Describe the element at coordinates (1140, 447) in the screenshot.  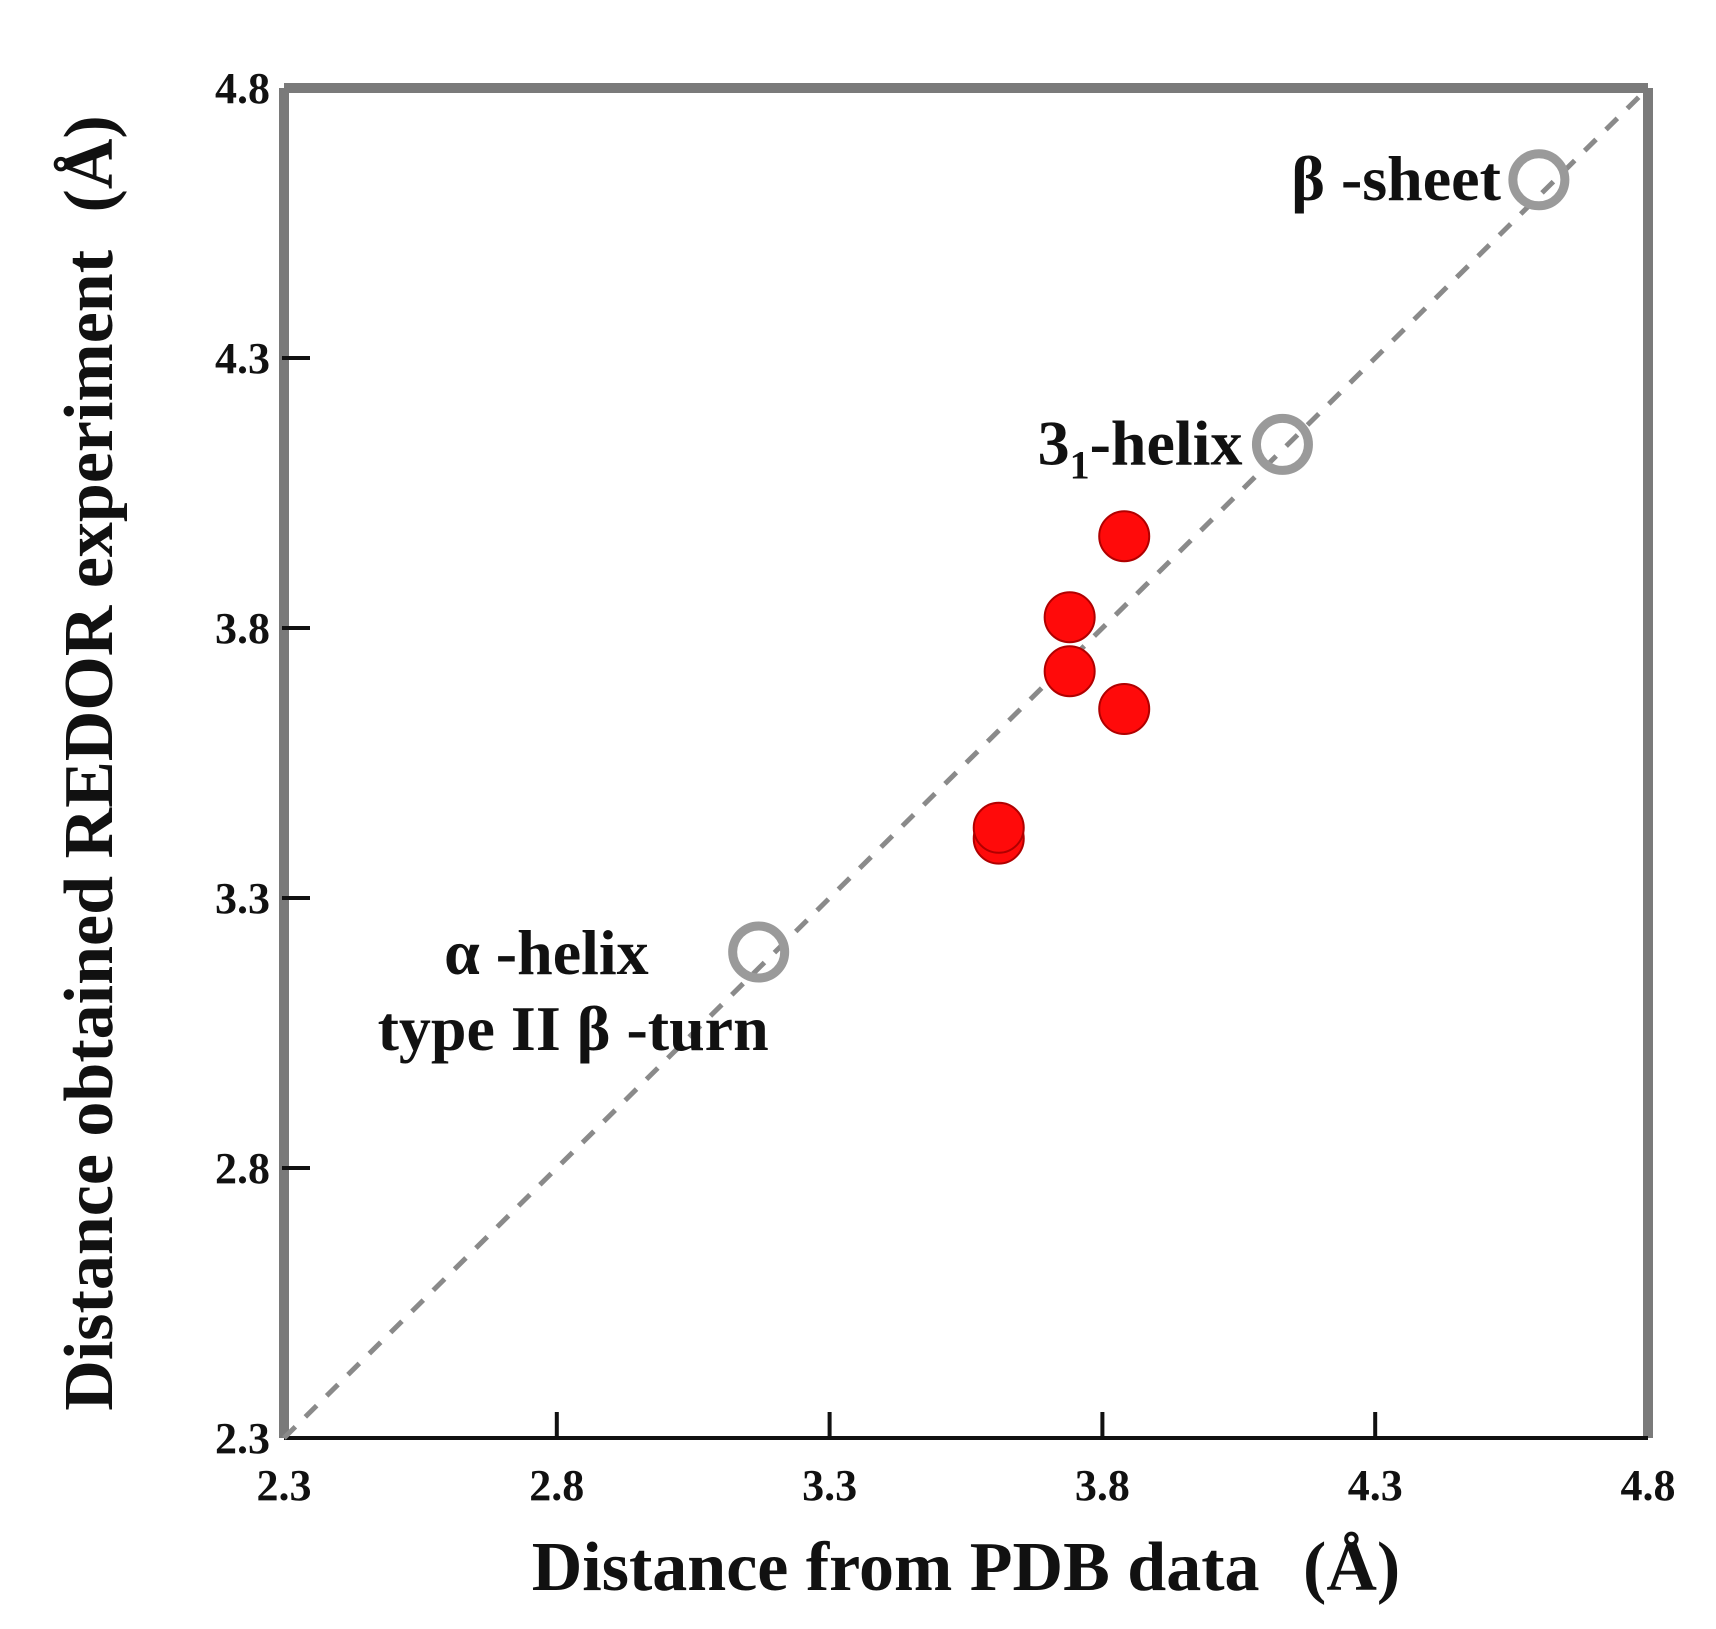
I see `annotation-0-1: 31-helix` at that location.